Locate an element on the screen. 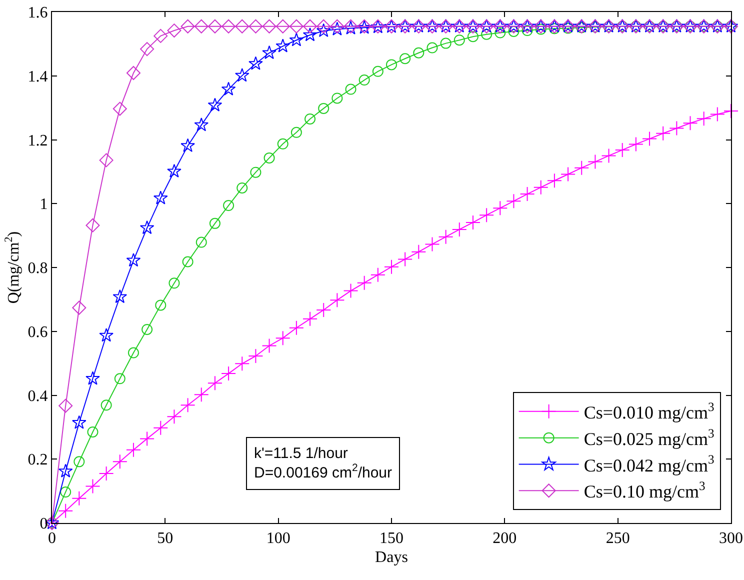 The height and width of the screenshot is (580, 744). annotation: D=0.00169 cm$^{2}$/hour is located at coordinates (323, 472).